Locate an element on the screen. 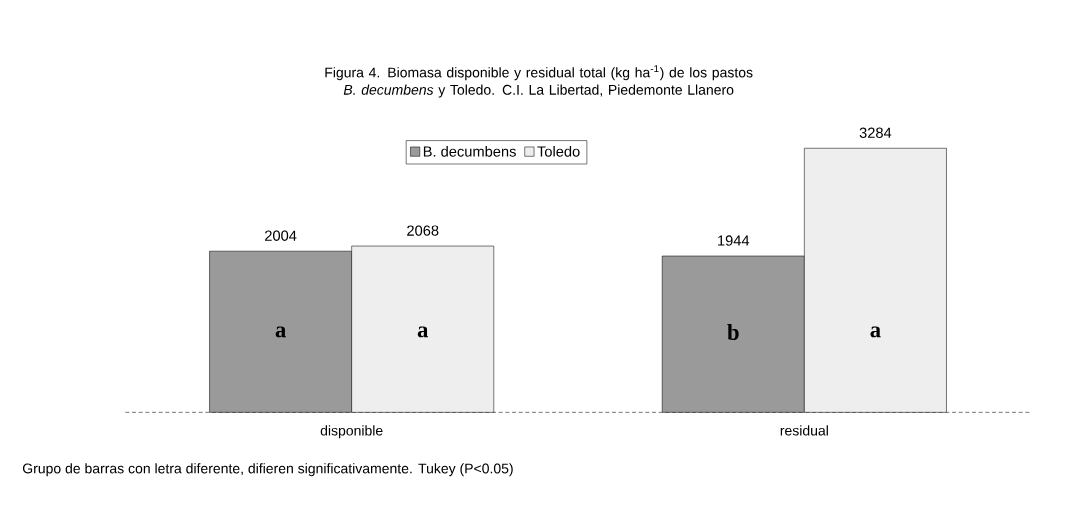  x-tick-label: disponible is located at coordinates (351, 432).